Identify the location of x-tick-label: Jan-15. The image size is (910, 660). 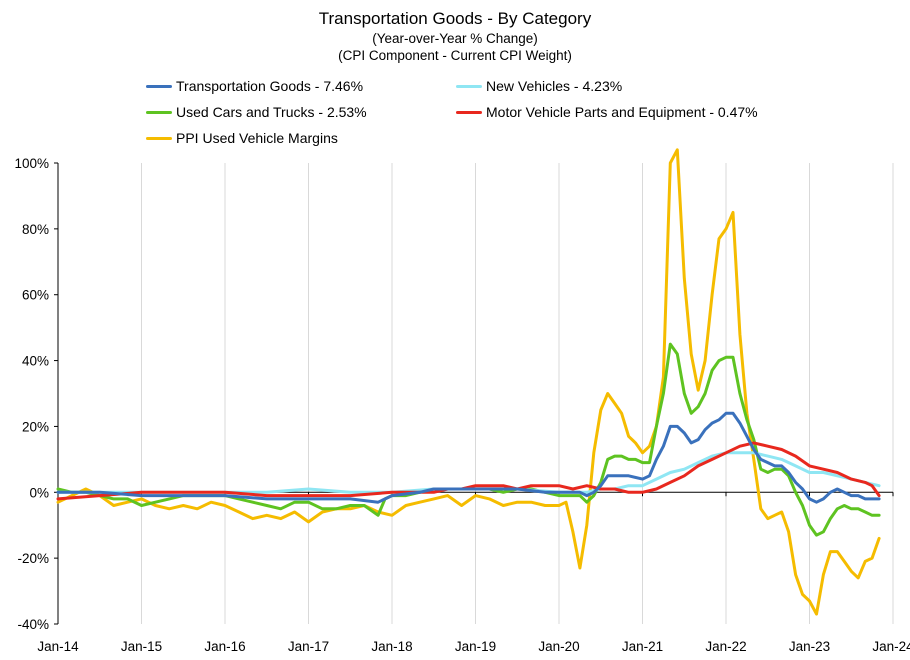
(141, 646).